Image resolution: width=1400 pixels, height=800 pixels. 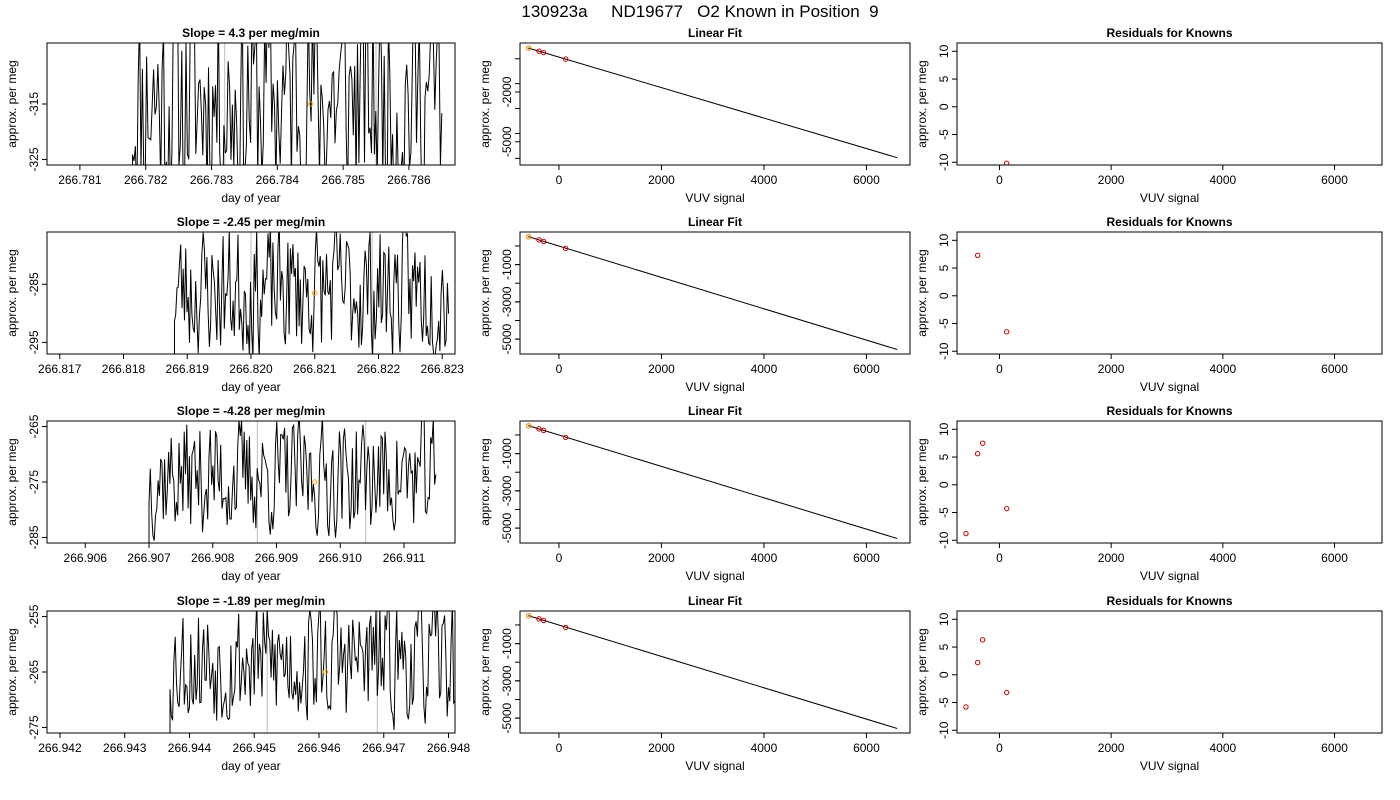 I want to click on x-tick-label: 266.821, so click(x=315, y=369).